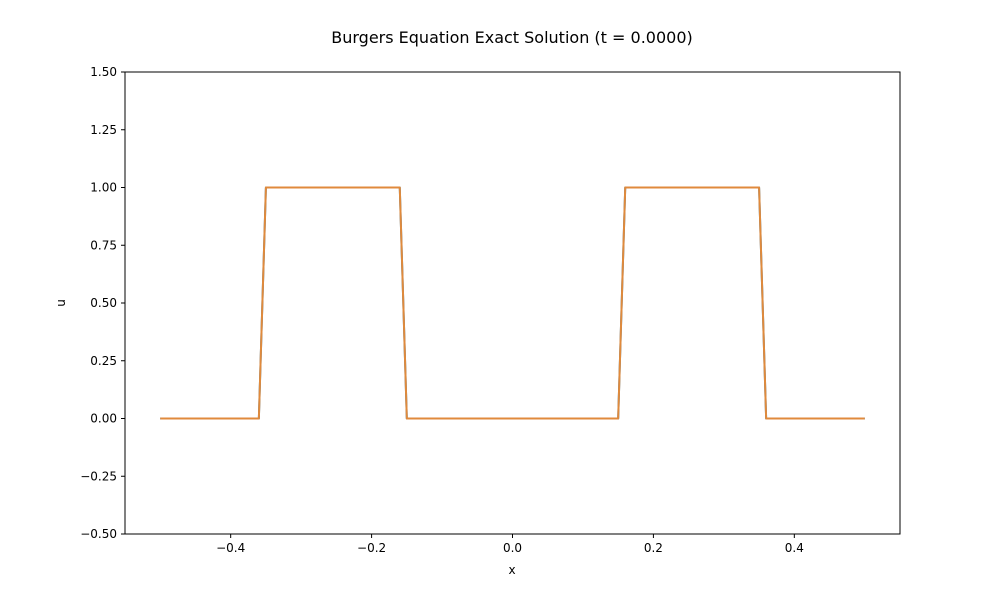  Describe the element at coordinates (230, 548) in the screenshot. I see `x-tick-label: −0.4` at that location.